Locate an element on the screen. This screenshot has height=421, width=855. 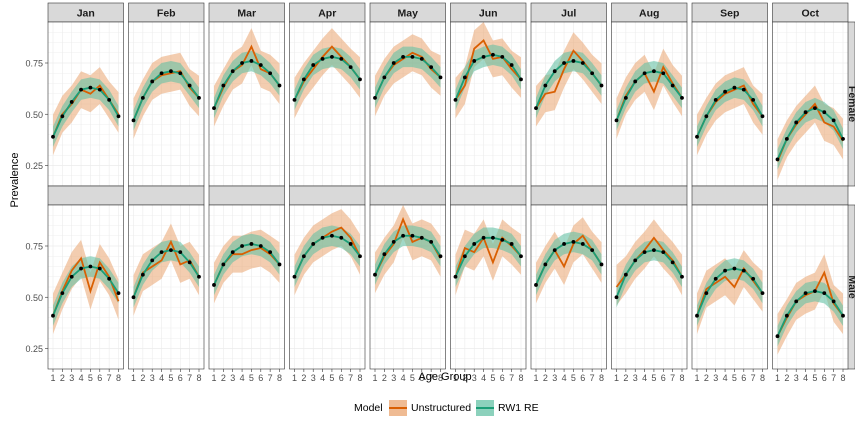
panel-female-jan: Jan is located at coordinates (85, 94).